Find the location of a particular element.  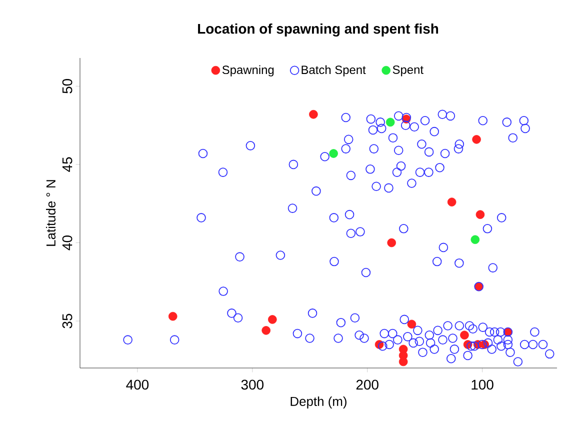

y-tick-label: 50 is located at coordinates (67, 86).